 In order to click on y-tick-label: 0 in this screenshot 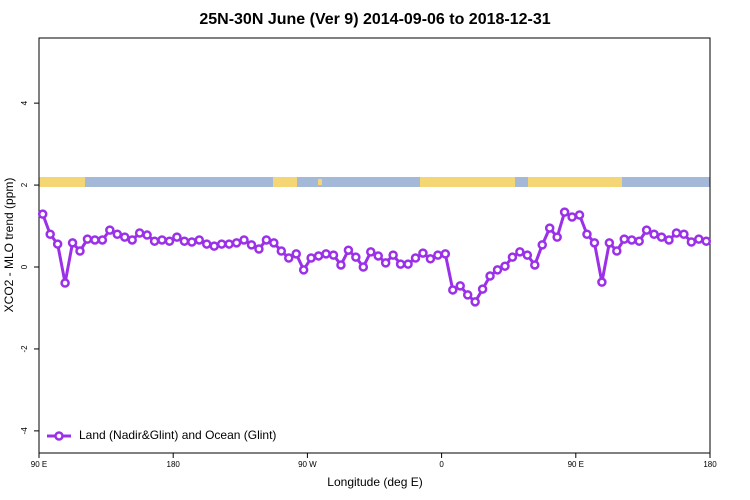, I will do `click(24, 266)`.